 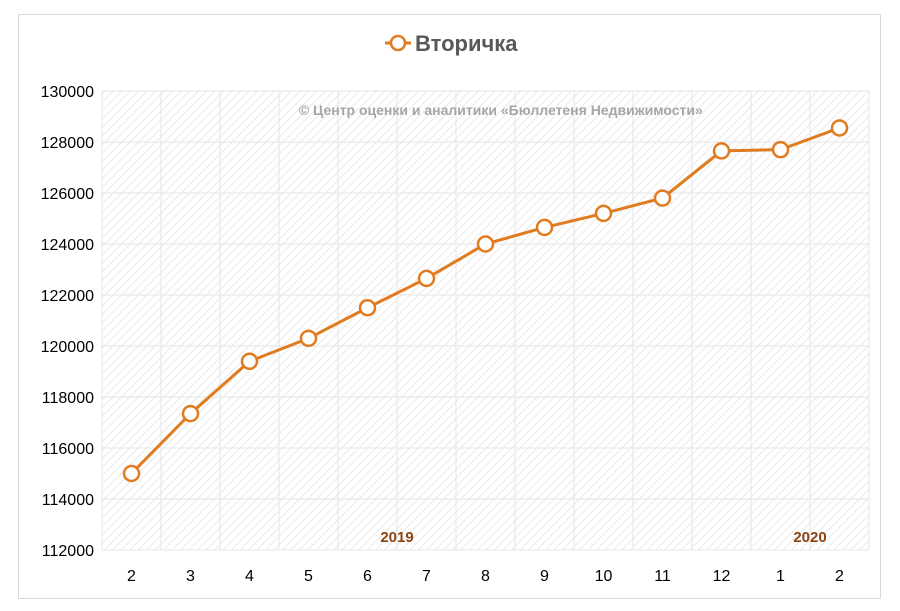 I want to click on y-tick-label: 112000, so click(x=68, y=551).